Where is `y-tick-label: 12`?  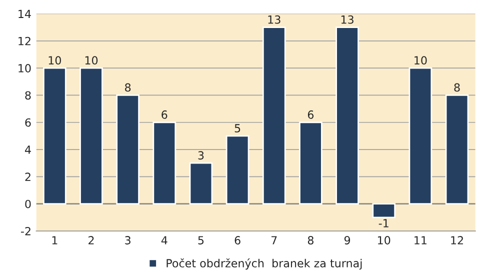
y-tick-label: 12 is located at coordinates (24, 41).